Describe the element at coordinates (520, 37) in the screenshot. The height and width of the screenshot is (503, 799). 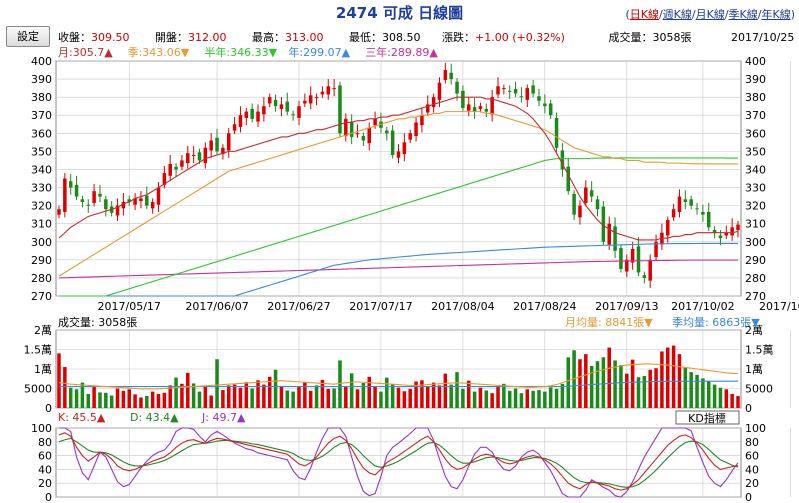
I see `change-value: +1.00 (+0.32%)` at that location.